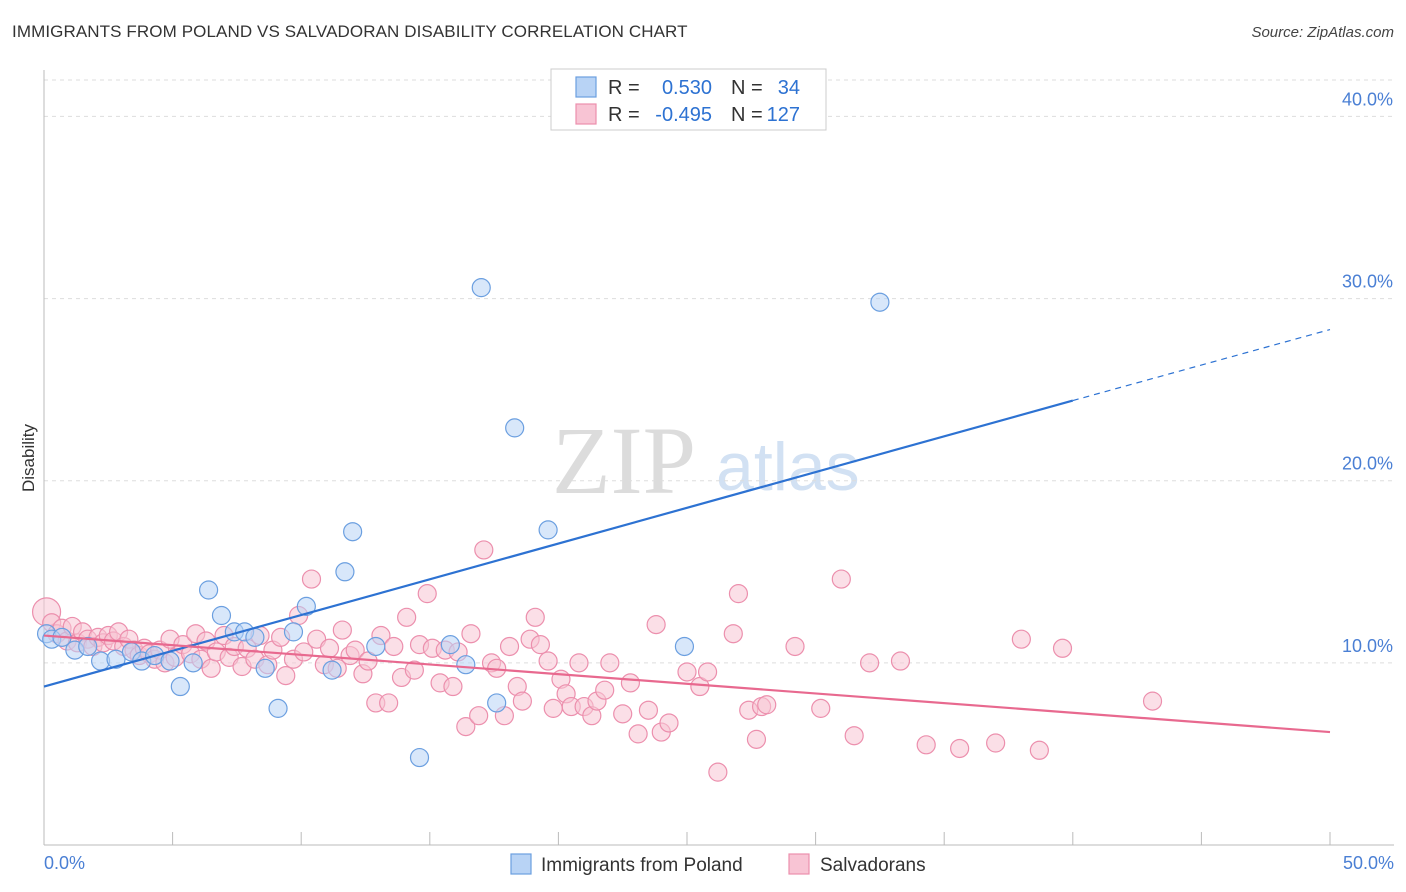  I want to click on poland-trend-extension, so click(1201, 365).